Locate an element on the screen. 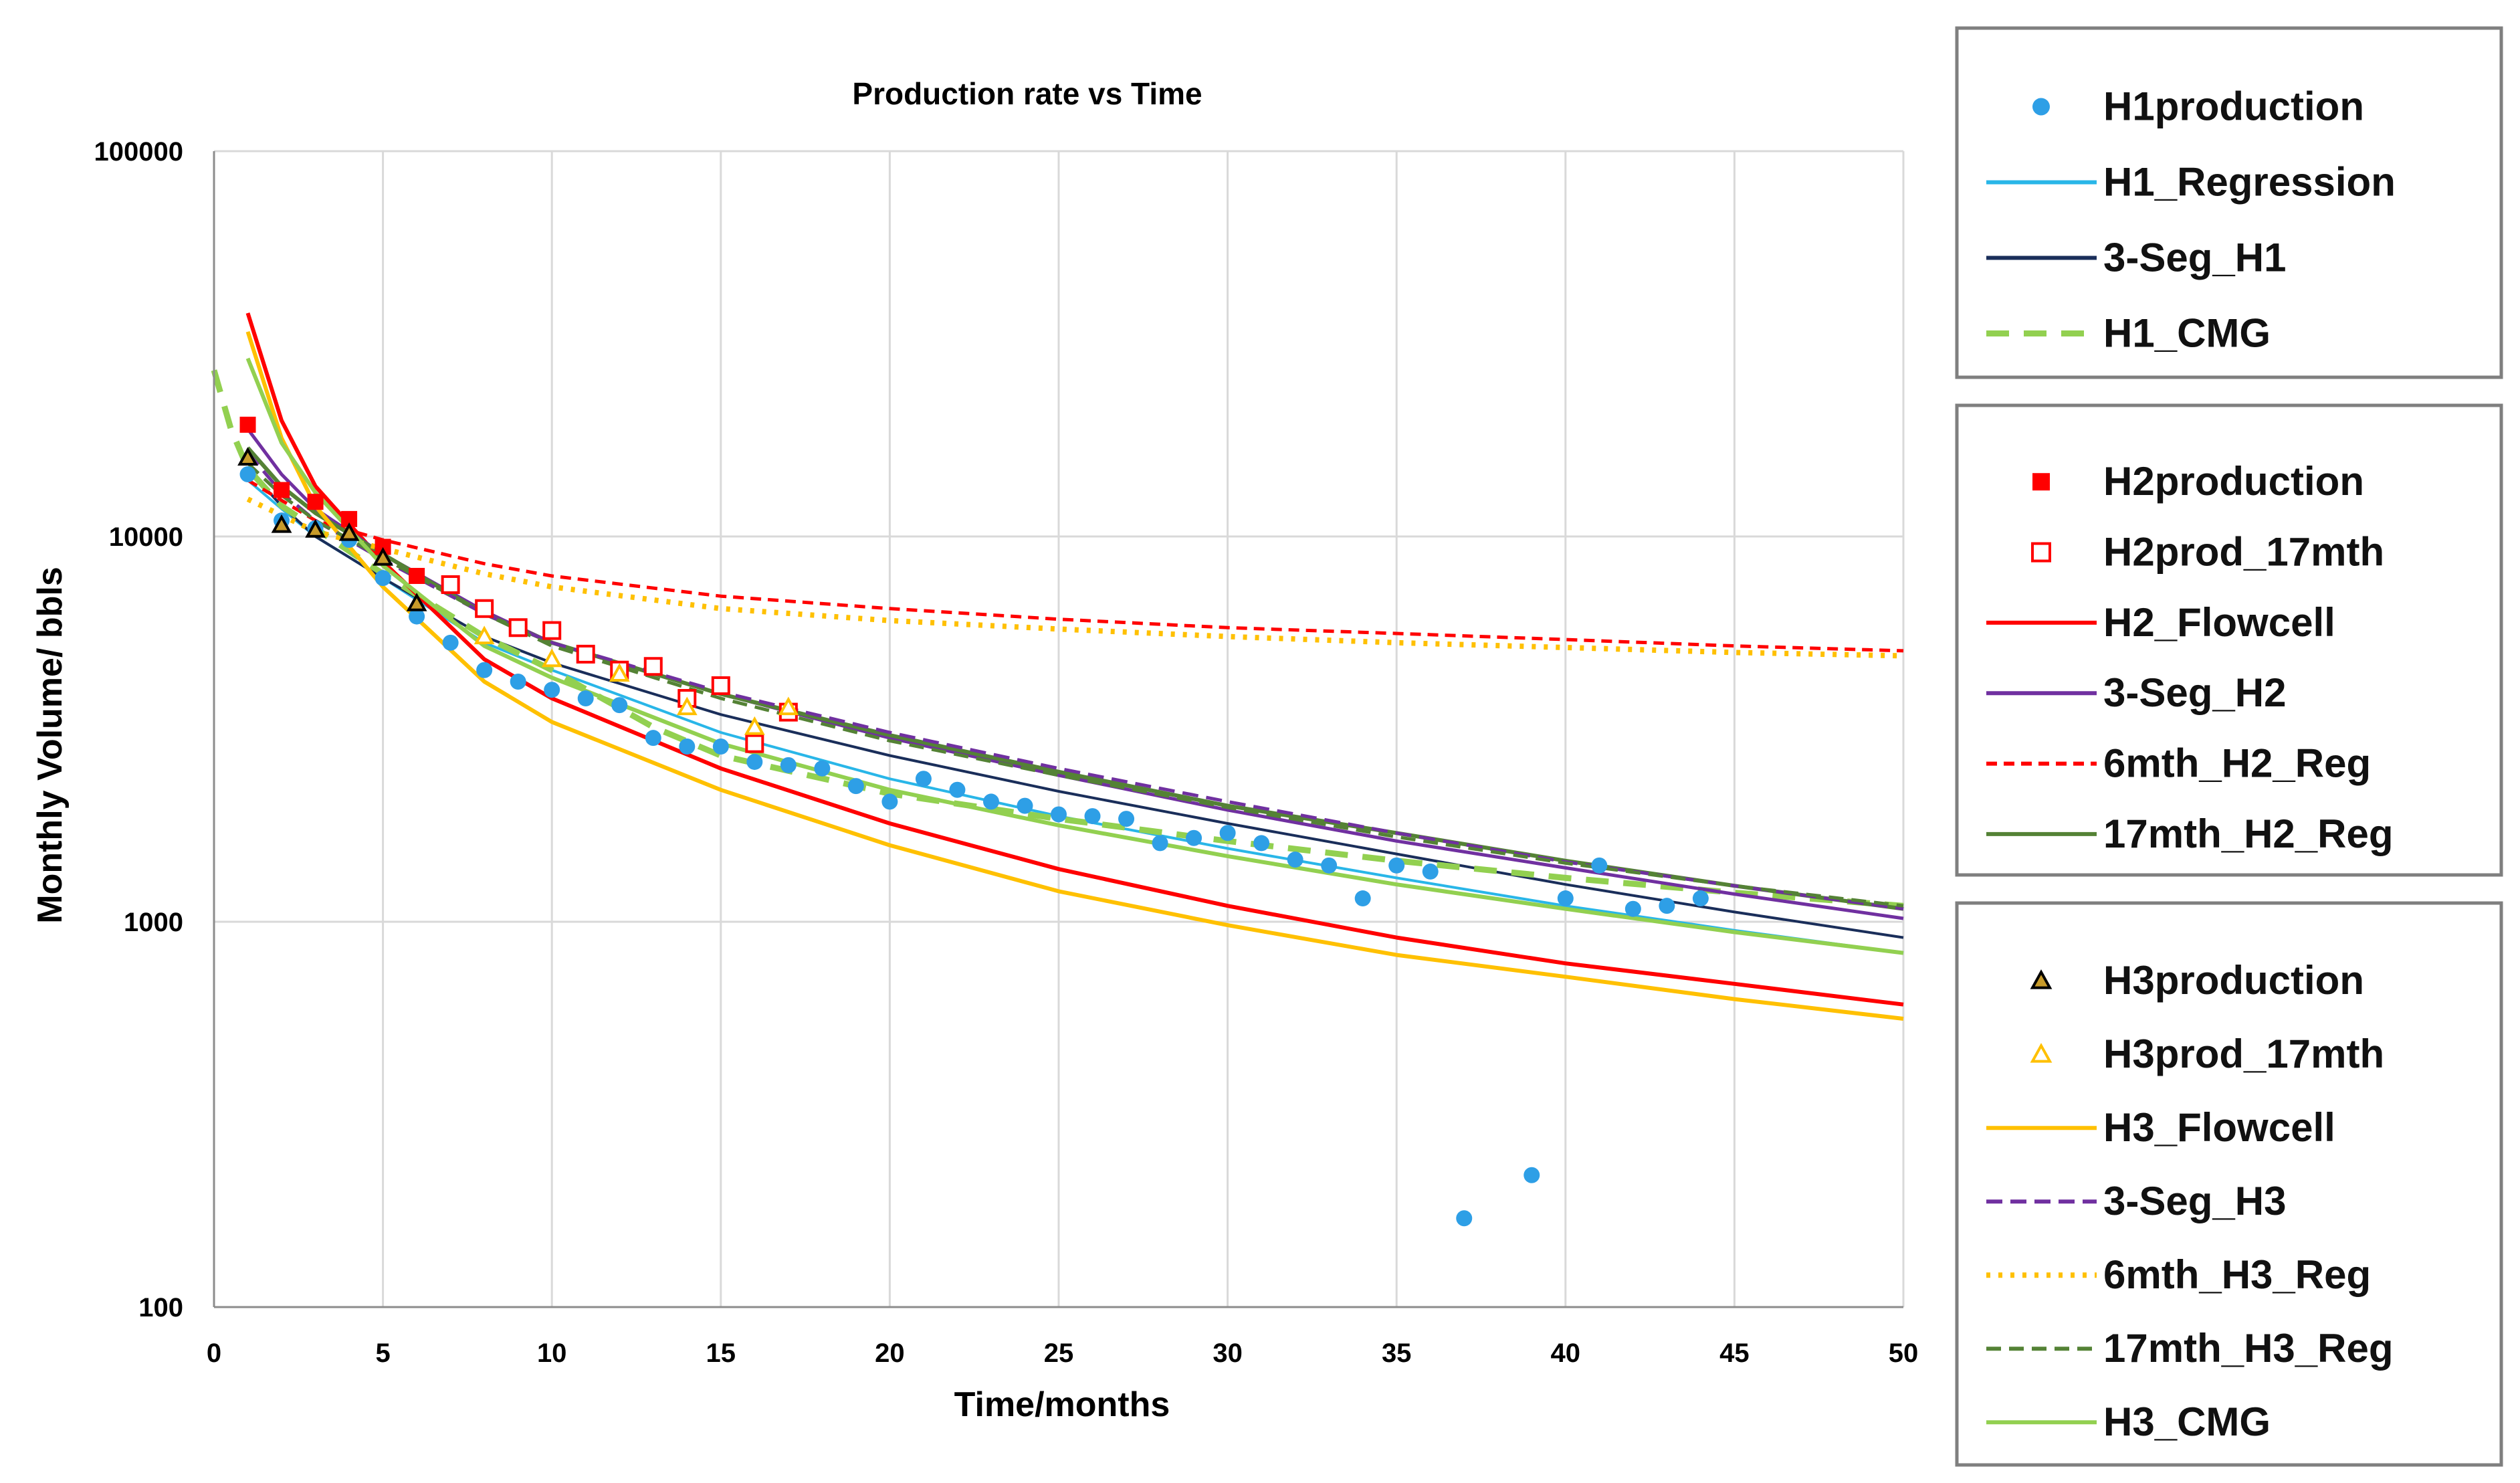 This screenshot has height=1483, width=2520. legend-label: H3prod_17mth is located at coordinates (2243, 1053).